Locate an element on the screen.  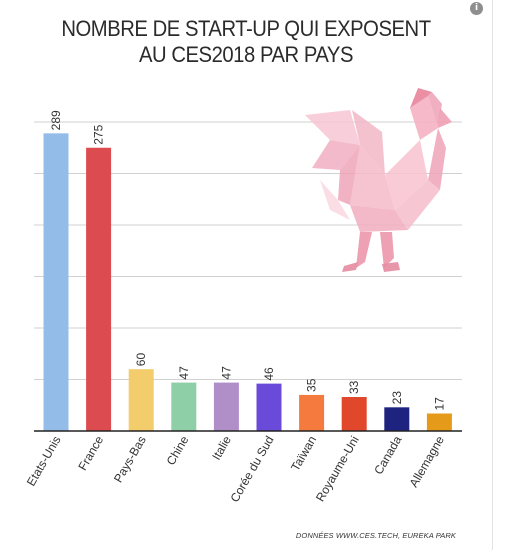
value-label: 60 is located at coordinates (141, 360).